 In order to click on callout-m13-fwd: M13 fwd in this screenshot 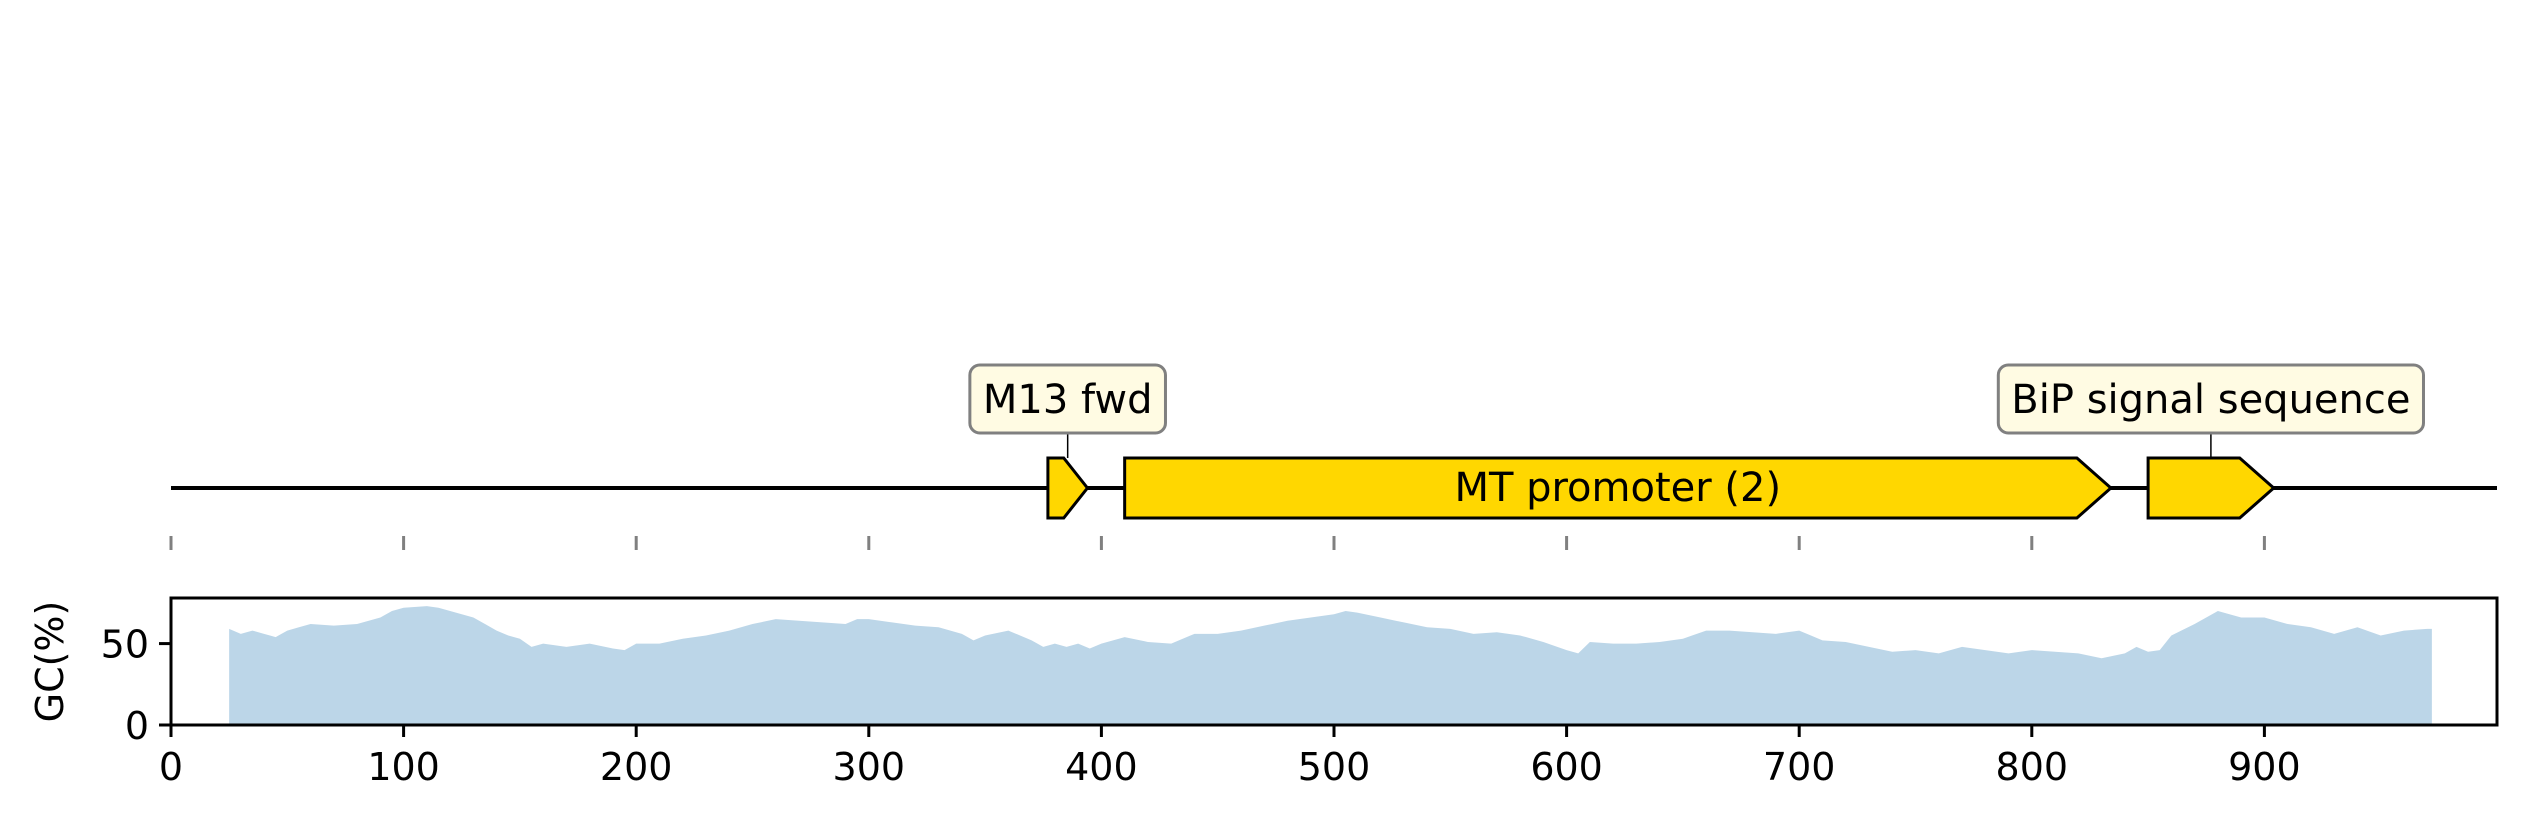, I will do `click(1067, 399)`.